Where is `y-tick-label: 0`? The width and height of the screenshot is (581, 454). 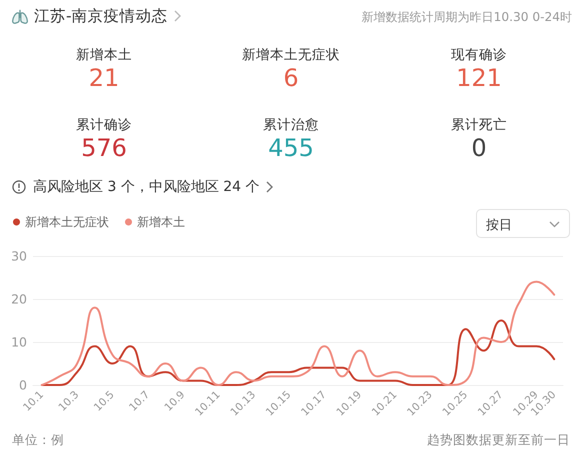
y-tick-label: 0 is located at coordinates (23, 385).